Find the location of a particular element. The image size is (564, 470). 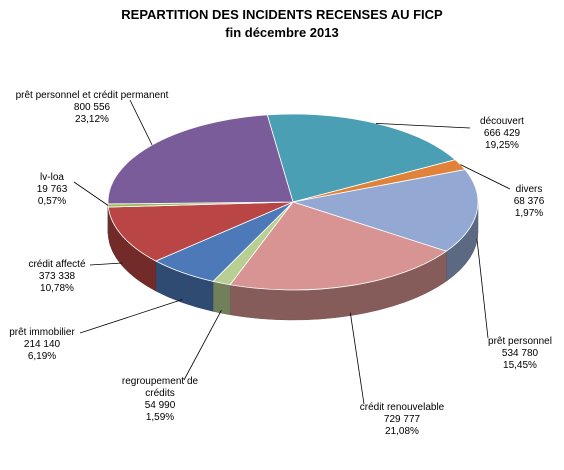

label-value: 19 763 is located at coordinates (52, 189).